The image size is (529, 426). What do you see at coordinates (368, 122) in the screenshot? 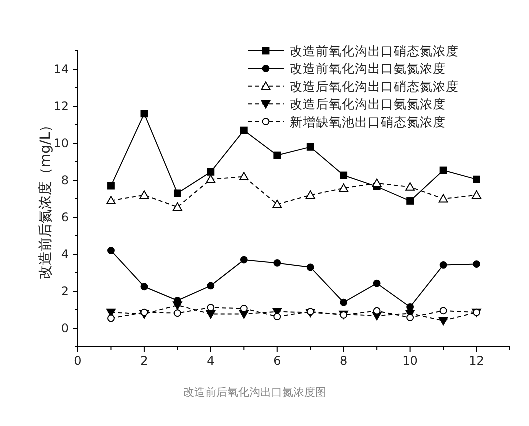
I see `legend-label: 新增缺氧池出口硝态氮浓度` at bounding box center [368, 122].